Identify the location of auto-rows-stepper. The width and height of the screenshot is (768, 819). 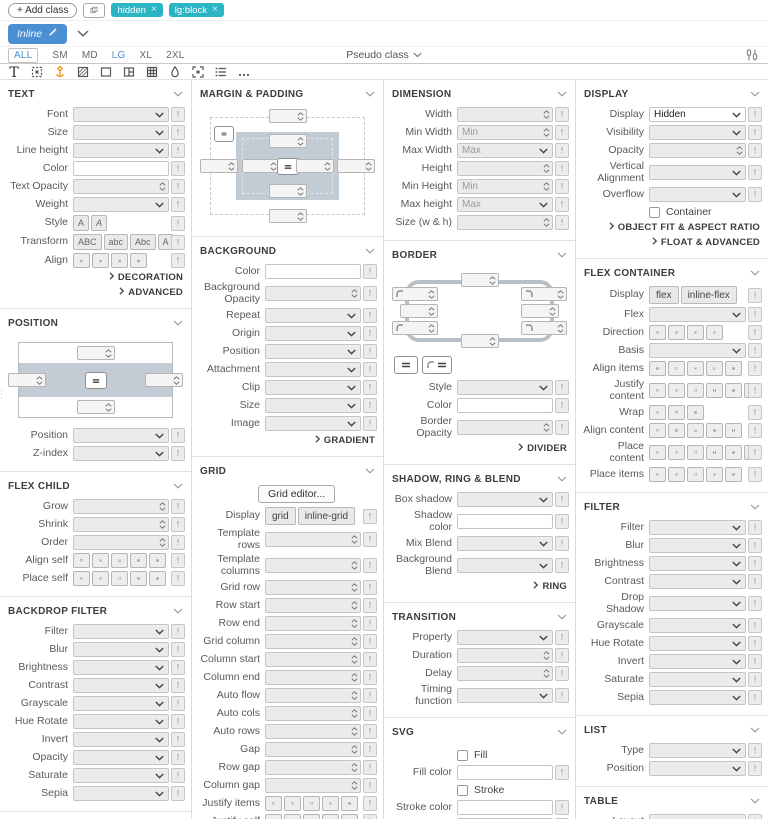
(313, 732).